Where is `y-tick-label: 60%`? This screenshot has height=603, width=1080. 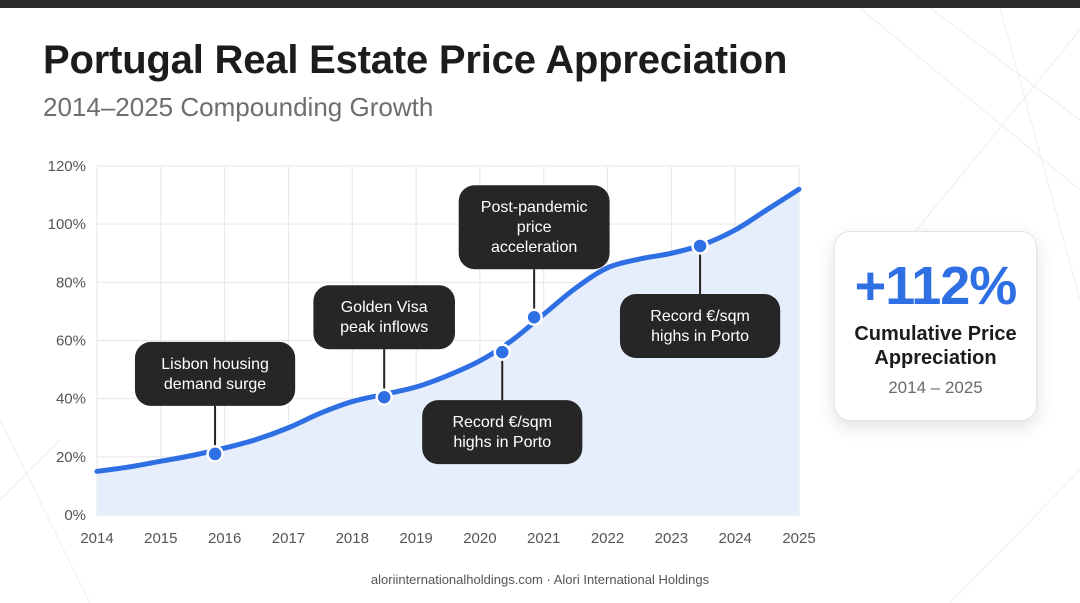 y-tick-label: 60% is located at coordinates (71, 341).